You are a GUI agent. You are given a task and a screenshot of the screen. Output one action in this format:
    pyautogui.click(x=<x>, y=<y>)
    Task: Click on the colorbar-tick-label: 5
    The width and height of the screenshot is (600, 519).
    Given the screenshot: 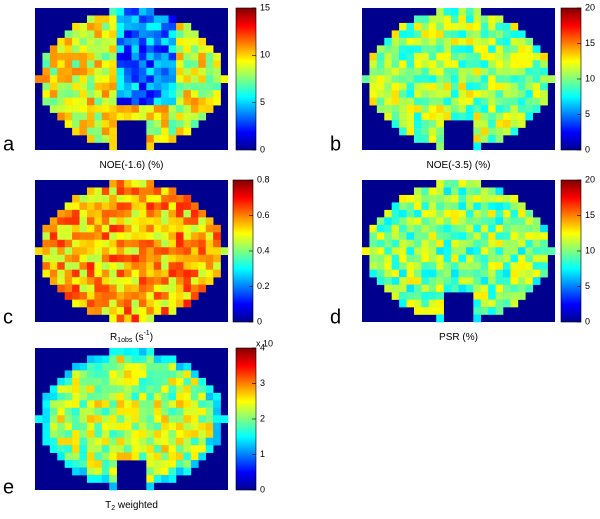 What is the action you would take?
    pyautogui.click(x=587, y=114)
    